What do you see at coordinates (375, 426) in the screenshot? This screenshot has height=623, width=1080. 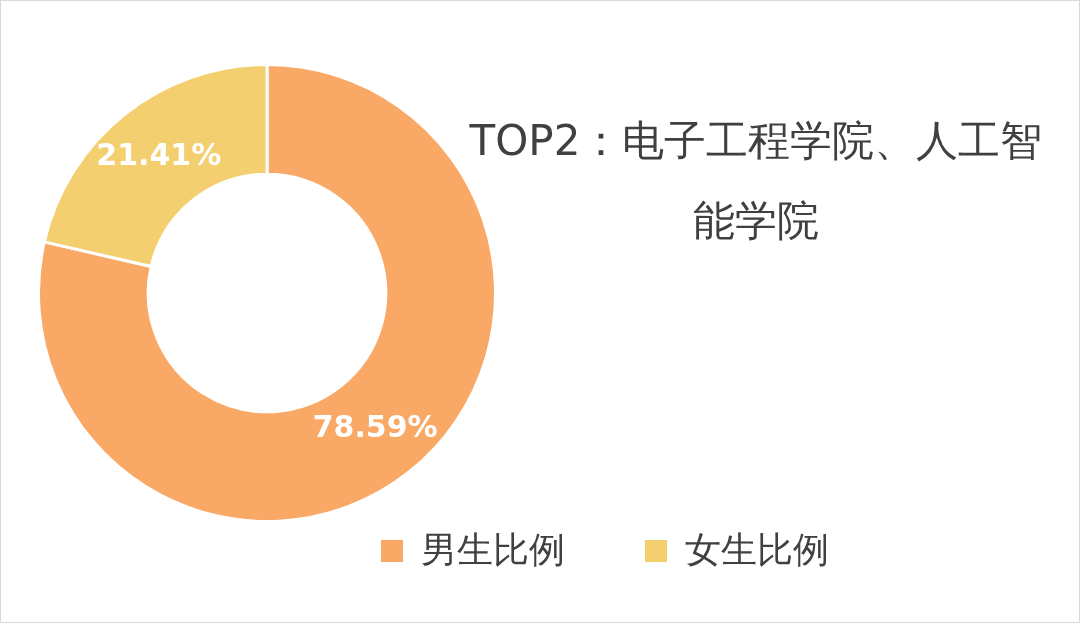 I see `data-label: 78.59%` at bounding box center [375, 426].